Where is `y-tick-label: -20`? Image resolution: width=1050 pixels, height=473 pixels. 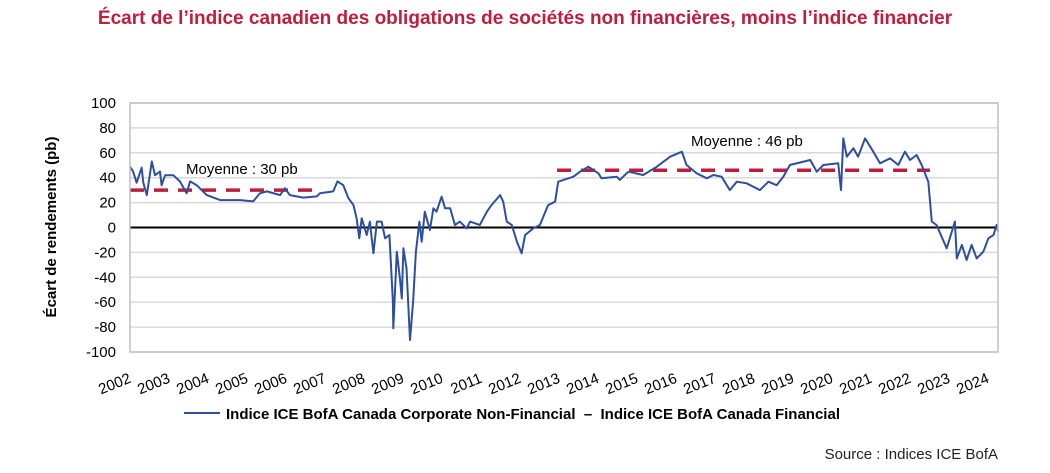
y-tick-label: -20 is located at coordinates (105, 252).